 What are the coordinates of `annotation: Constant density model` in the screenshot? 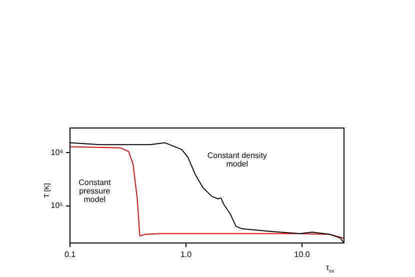 It's located at (237, 160).